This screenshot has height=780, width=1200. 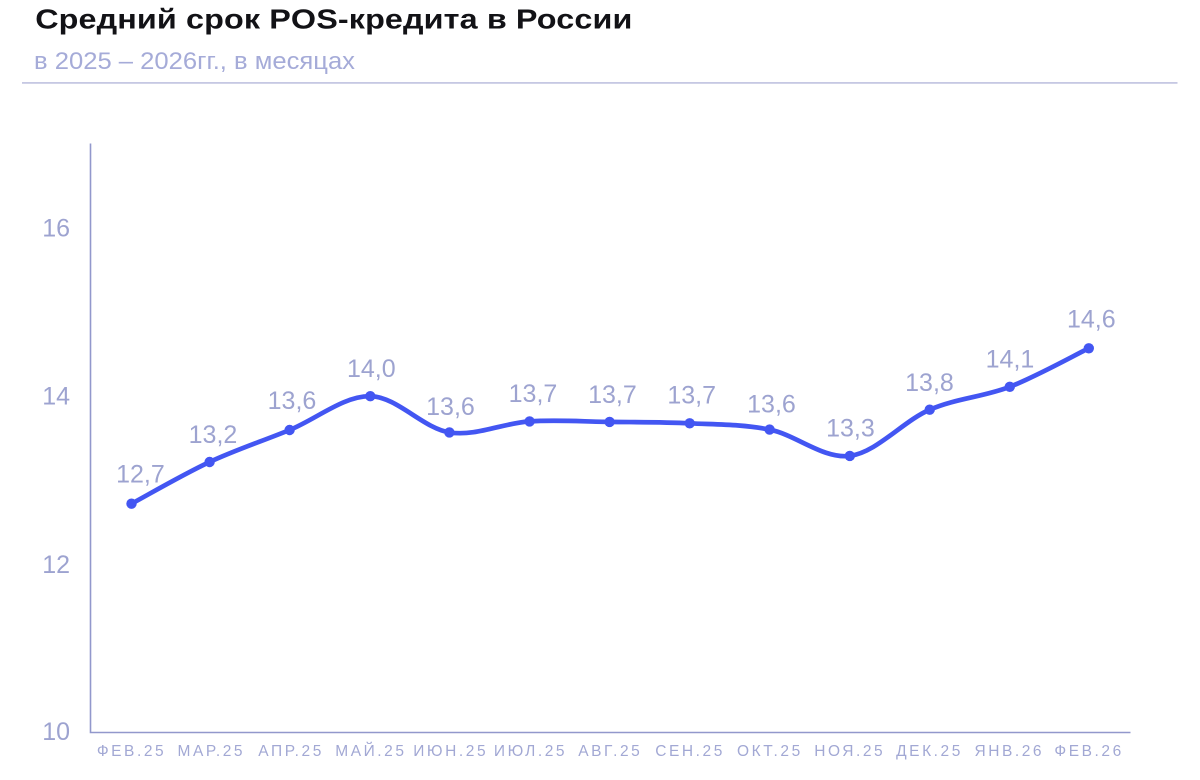 I want to click on svg-text: 13,8, so click(x=929, y=383).